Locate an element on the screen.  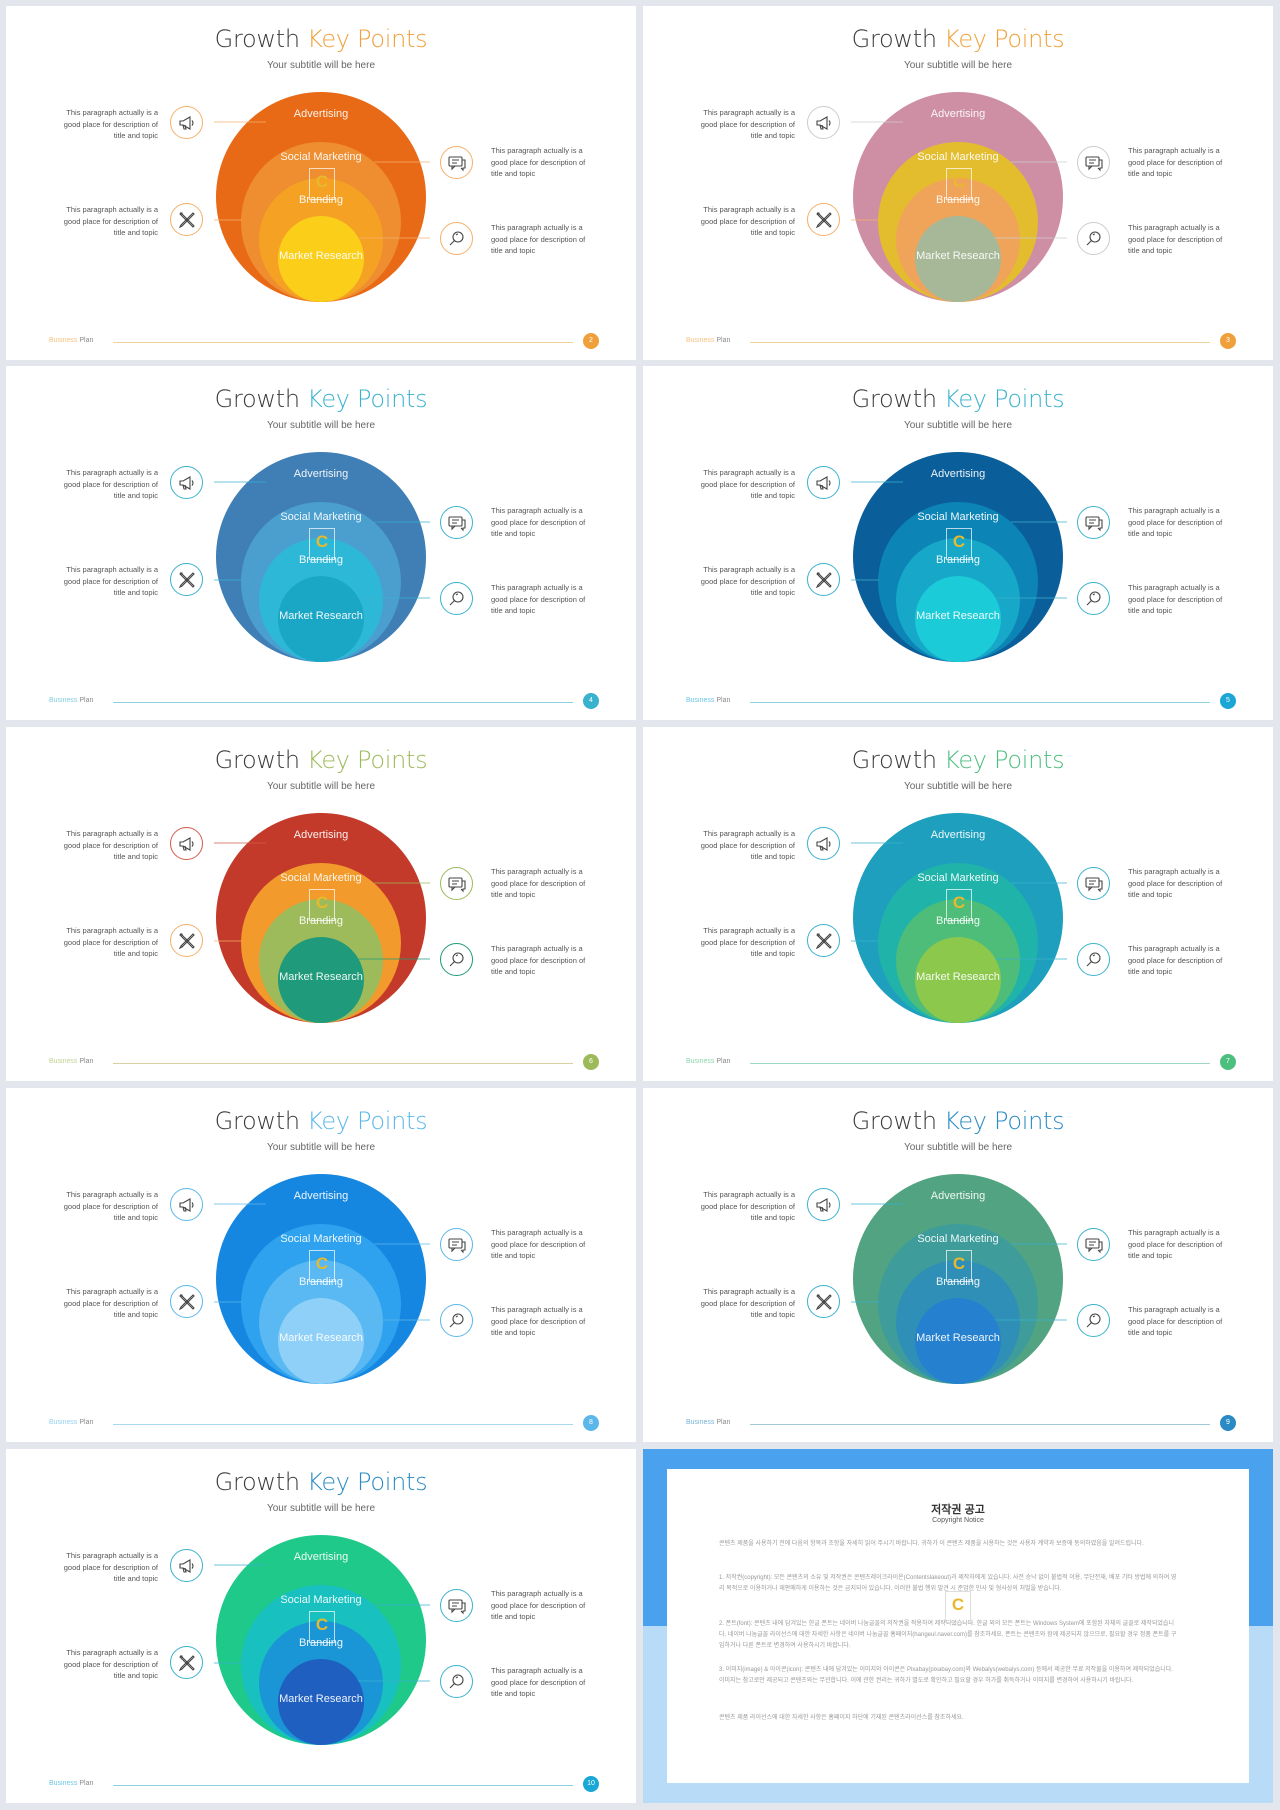
page-number-badge: 6 is located at coordinates (591, 1062).